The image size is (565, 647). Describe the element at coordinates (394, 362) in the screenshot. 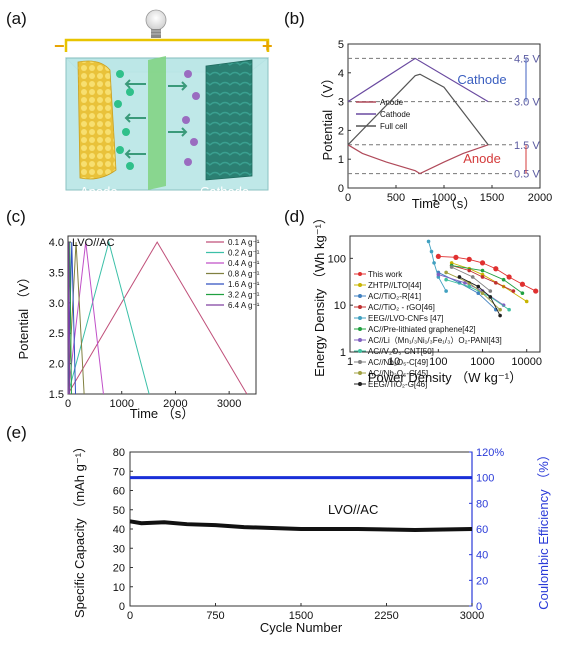

I see `x-tick-label: 10` at that location.